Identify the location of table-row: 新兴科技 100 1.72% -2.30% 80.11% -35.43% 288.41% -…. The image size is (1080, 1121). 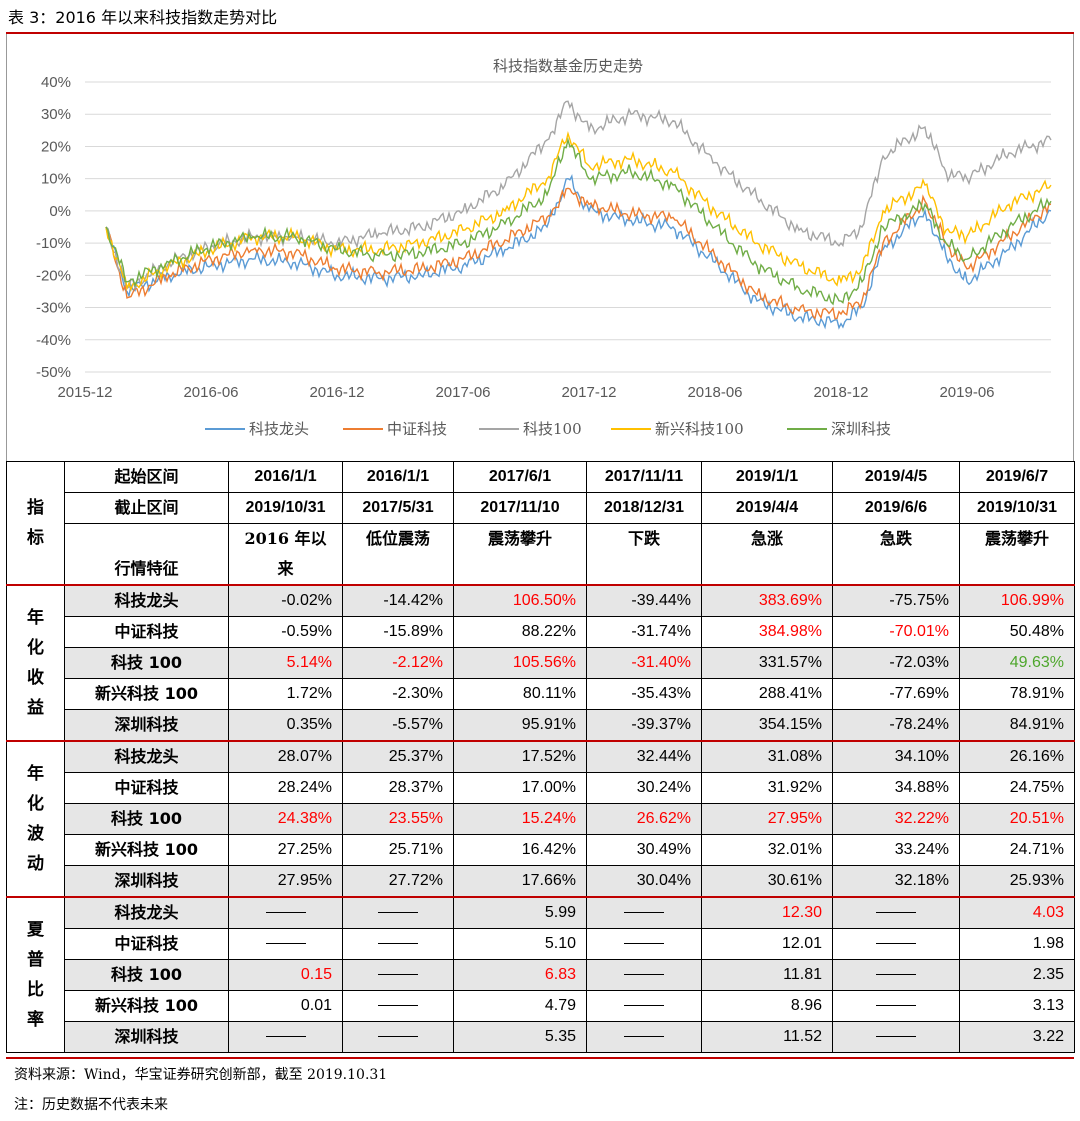
(541, 694).